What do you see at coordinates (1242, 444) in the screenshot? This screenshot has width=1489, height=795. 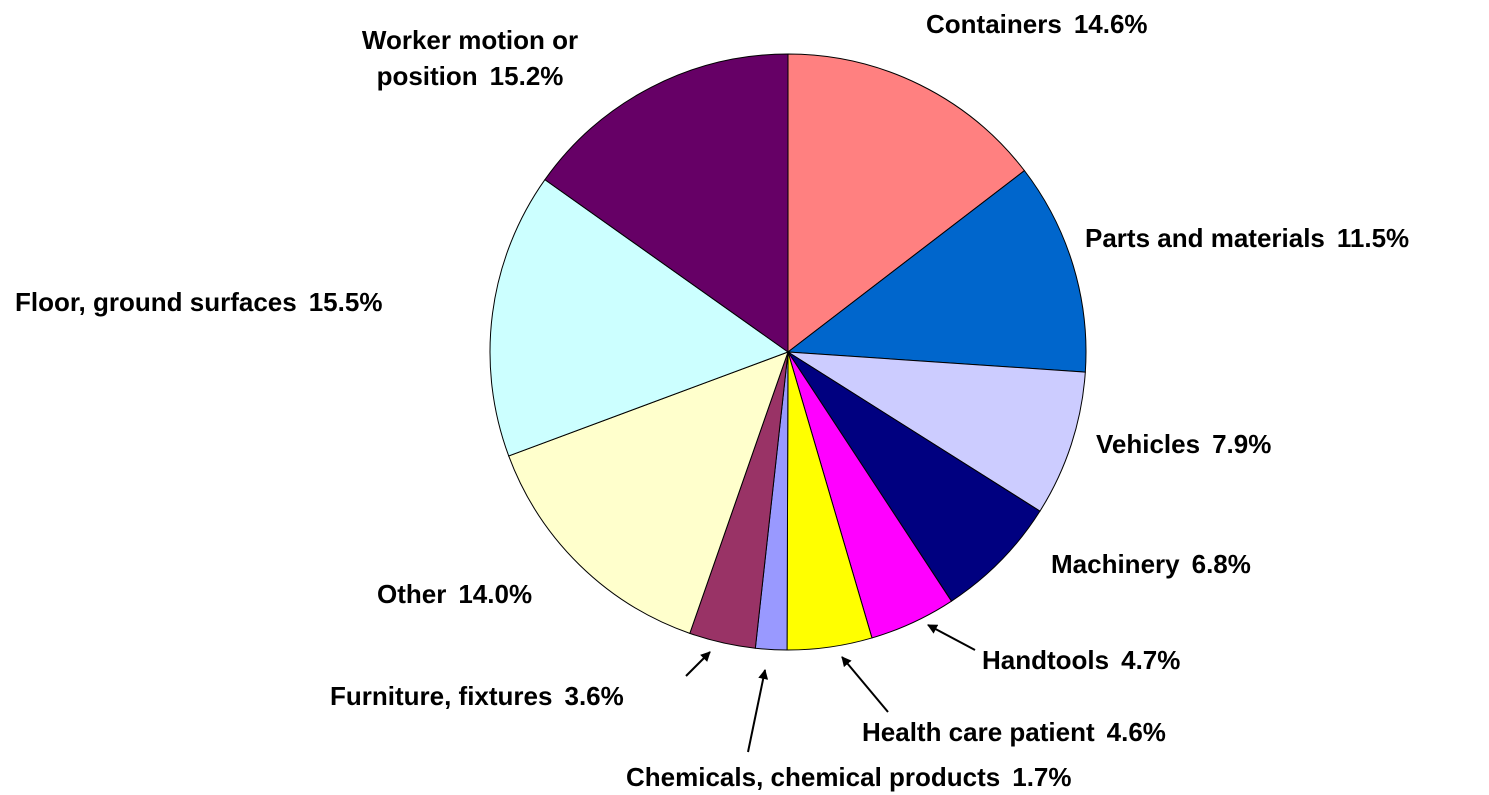 I see `value-label: 7.9%` at bounding box center [1242, 444].